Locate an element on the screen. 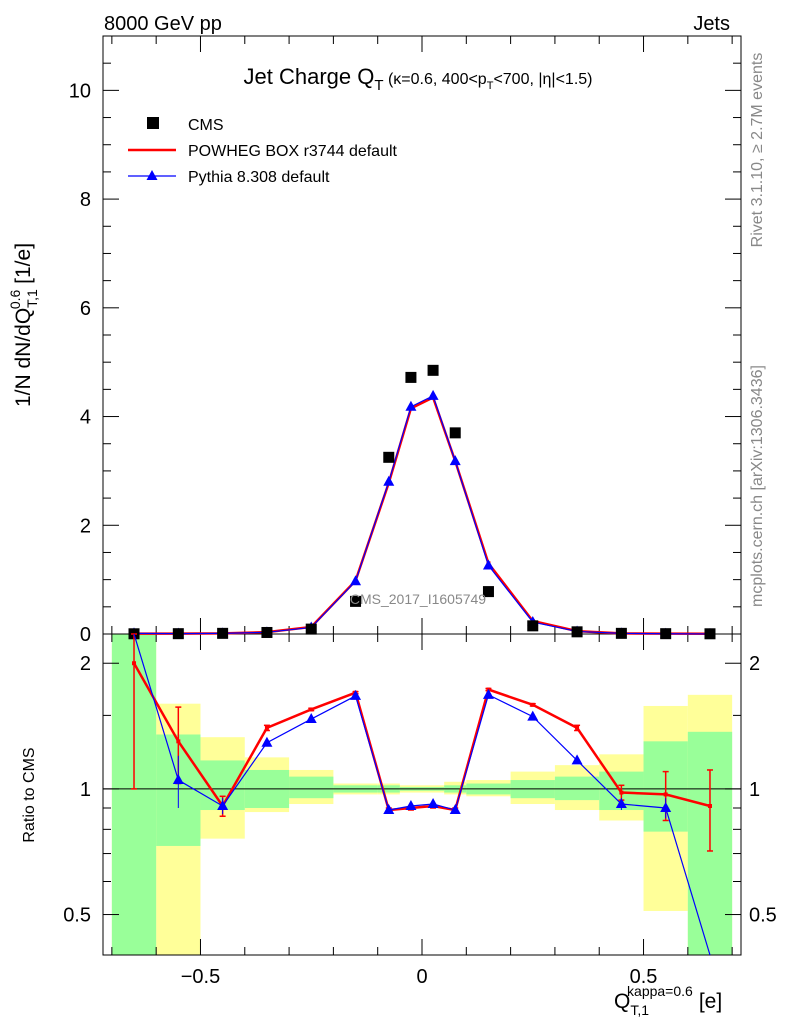 Image resolution: width=786 pixels, height=1024 pixels. ratio-y-tick-label-right: 0.5 is located at coordinates (763, 916).